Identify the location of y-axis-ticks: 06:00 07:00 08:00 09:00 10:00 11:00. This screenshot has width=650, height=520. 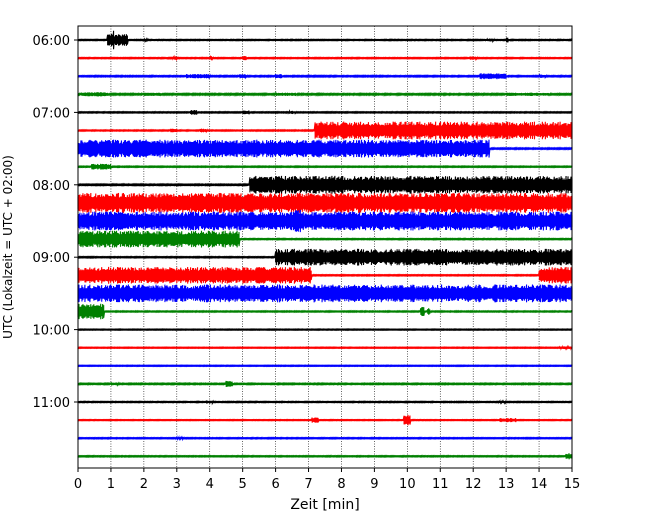
(55, 222).